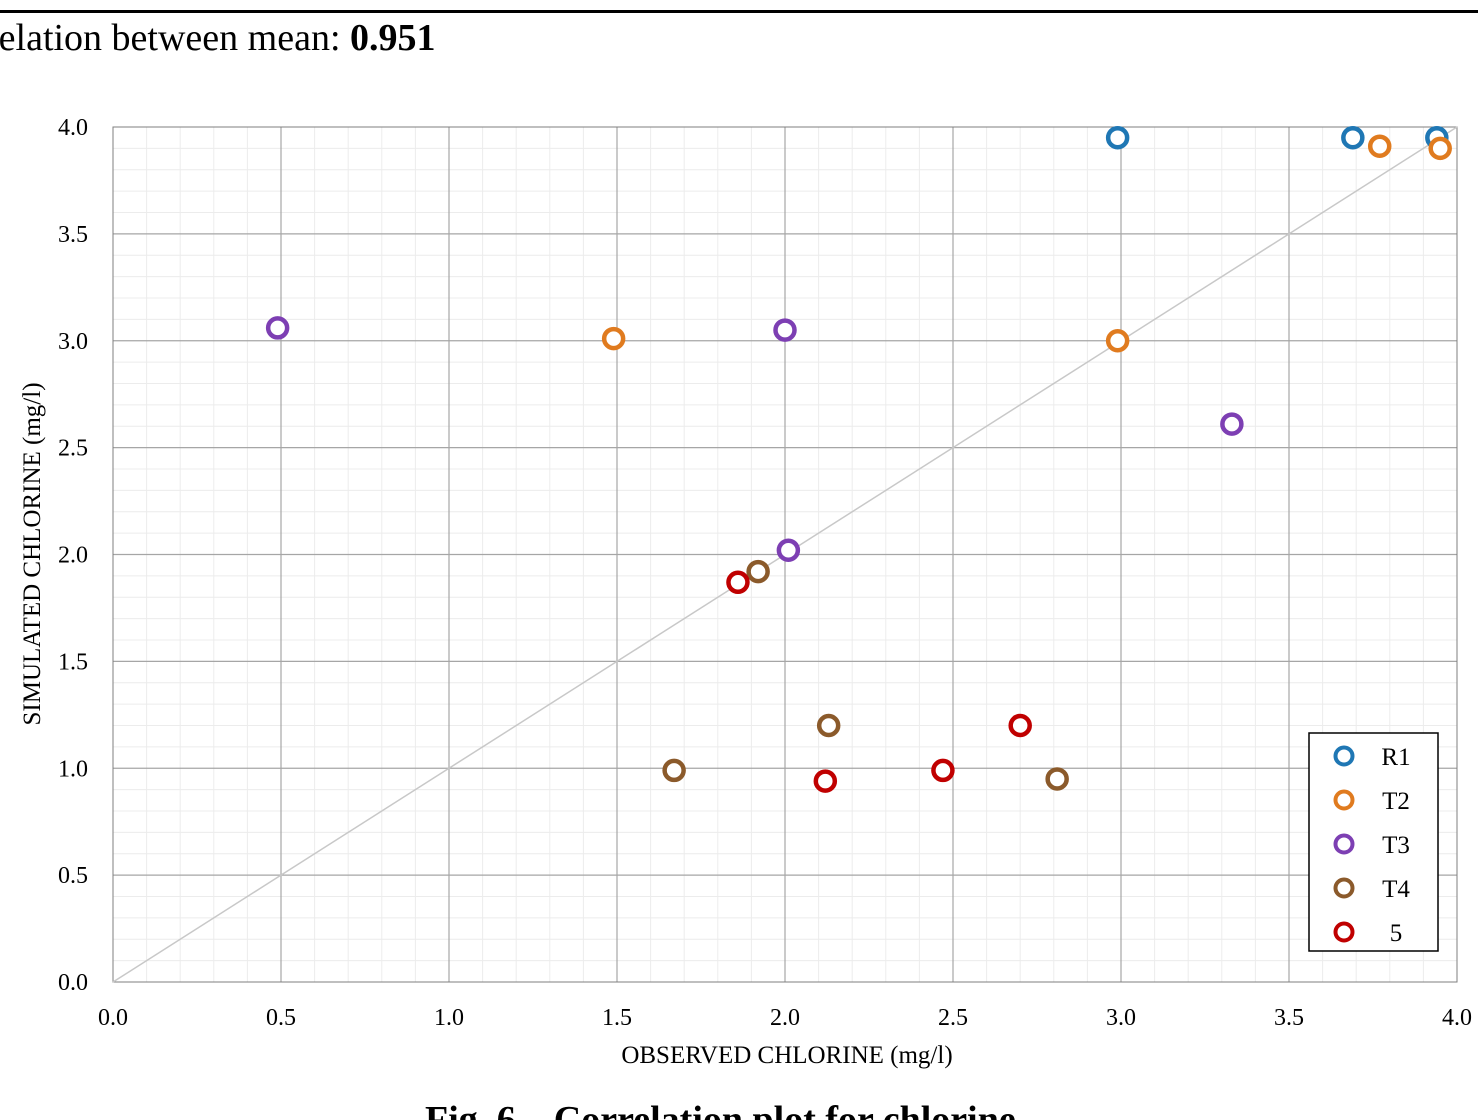  I want to click on legend: R1 T2 T3 T4 5, so click(1373, 842).